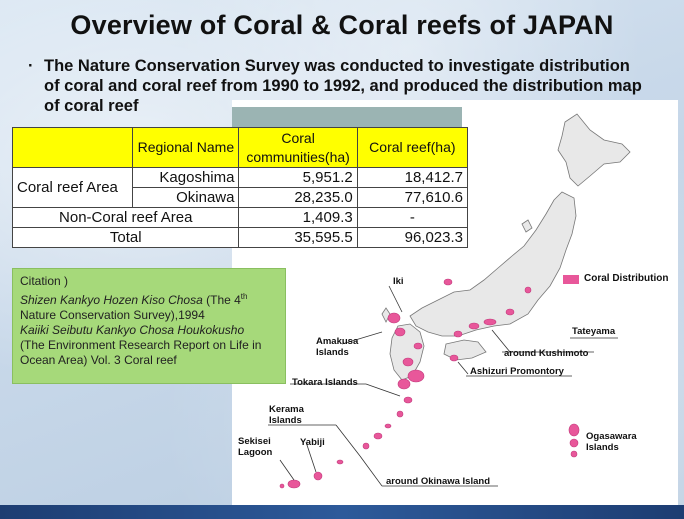 The height and width of the screenshot is (519, 684). What do you see at coordinates (611, 442) in the screenshot?
I see `map-label-ogasawara: Ogasawara Islands` at bounding box center [611, 442].